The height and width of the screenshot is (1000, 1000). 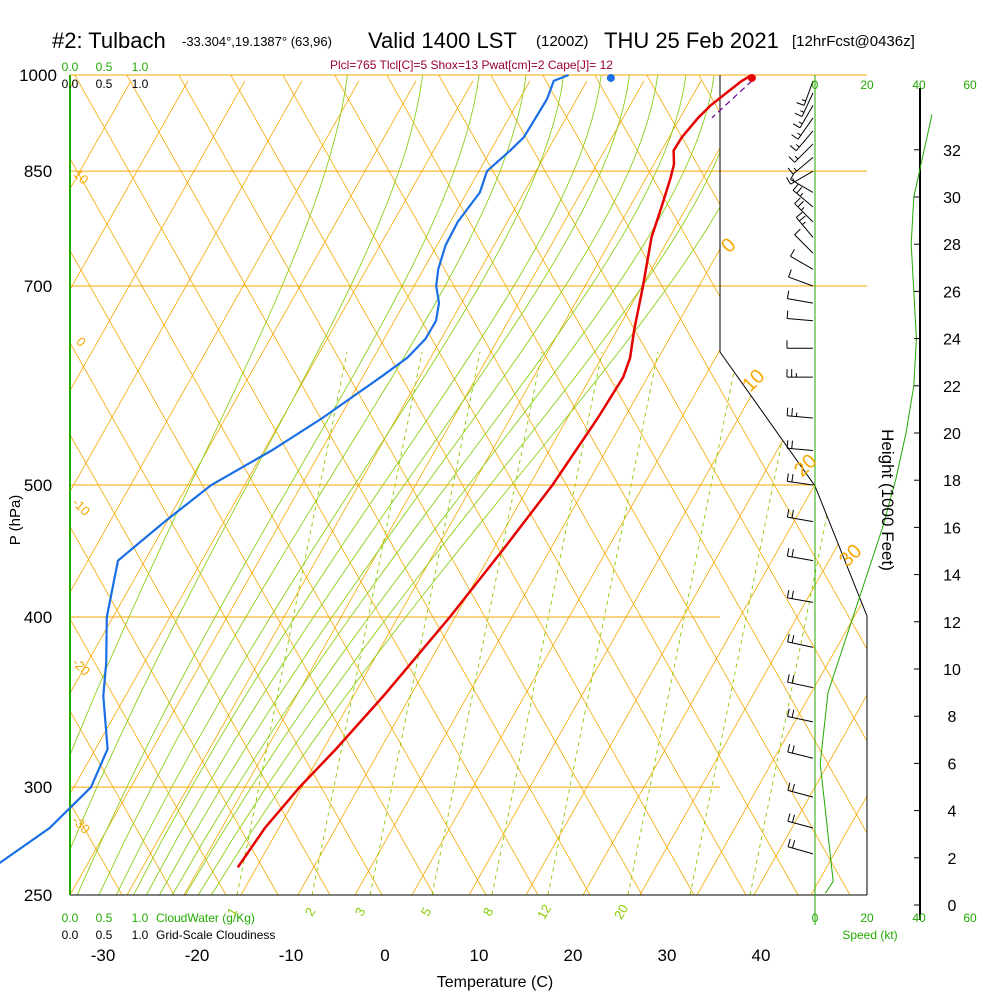 I want to click on height-tick-label: 2, so click(x=952, y=859).